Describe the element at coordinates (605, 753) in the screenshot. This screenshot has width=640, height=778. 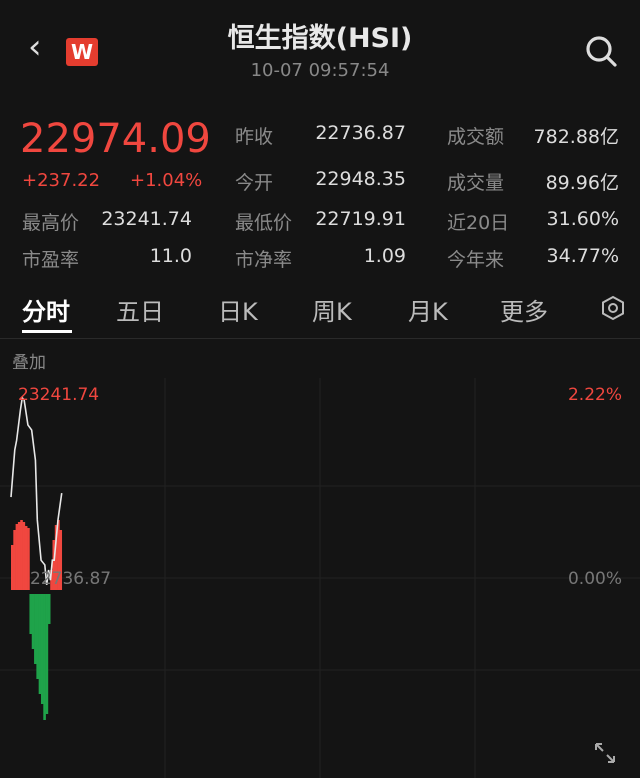
I see `fullscreen-icon` at that location.